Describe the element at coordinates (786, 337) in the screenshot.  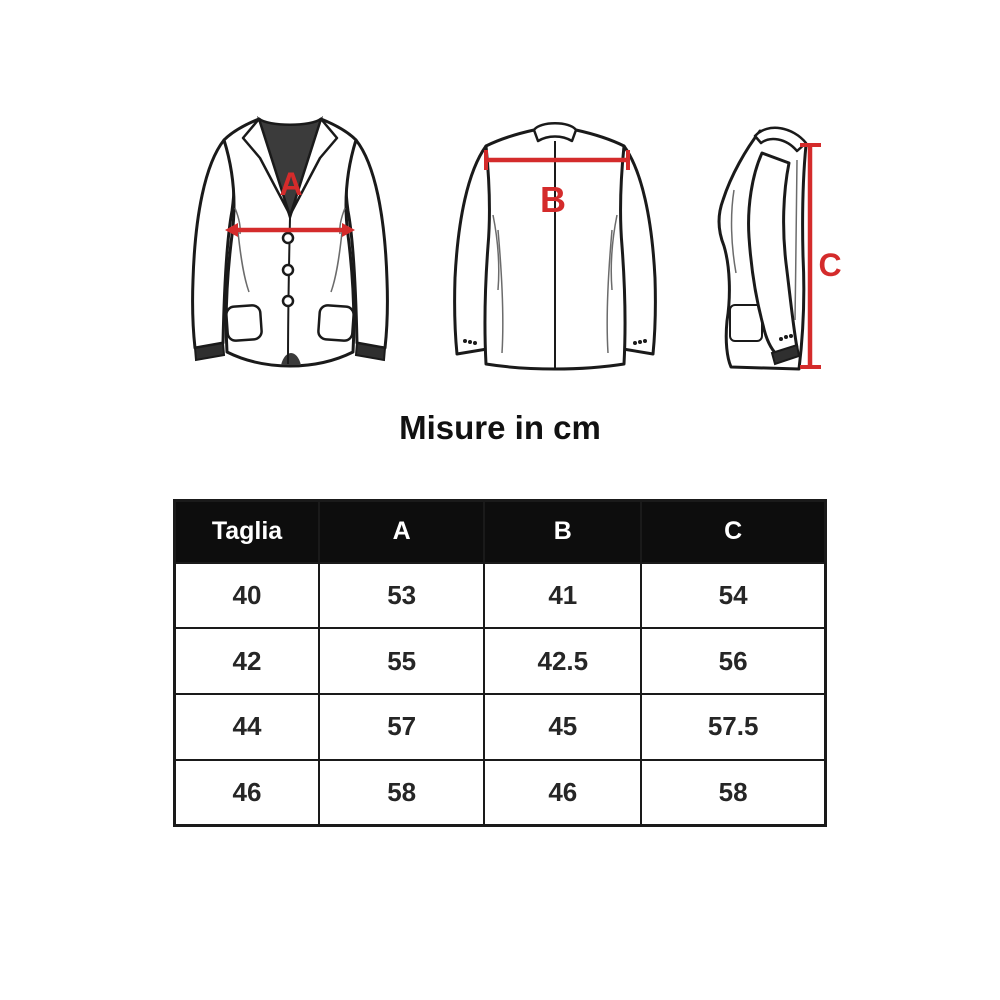
I see `side-cuff-buttons` at that location.